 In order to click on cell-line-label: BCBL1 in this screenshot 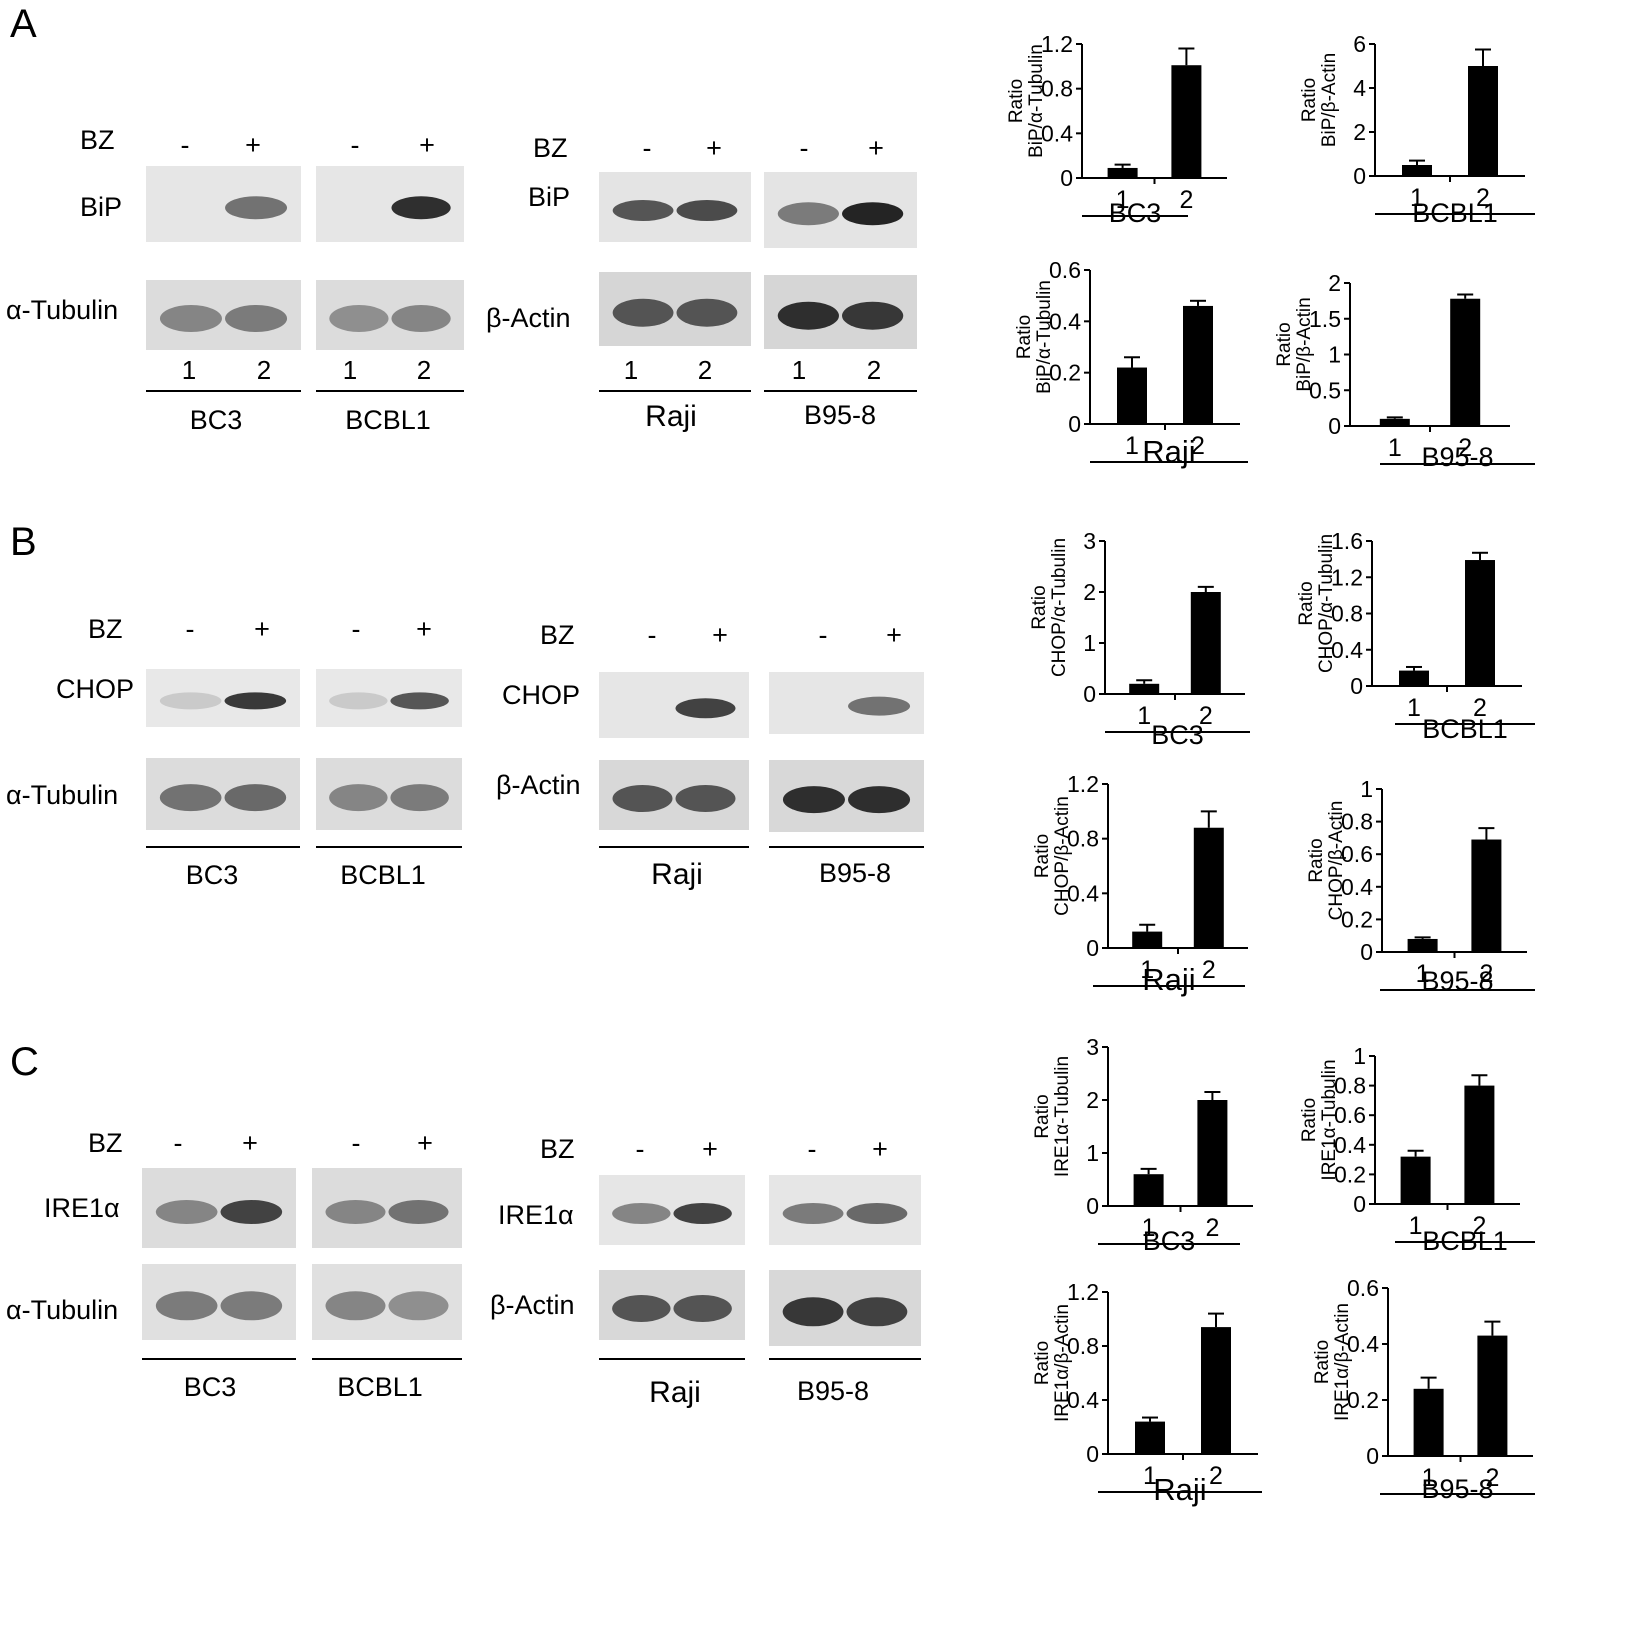, I will do `click(1455, 213)`.